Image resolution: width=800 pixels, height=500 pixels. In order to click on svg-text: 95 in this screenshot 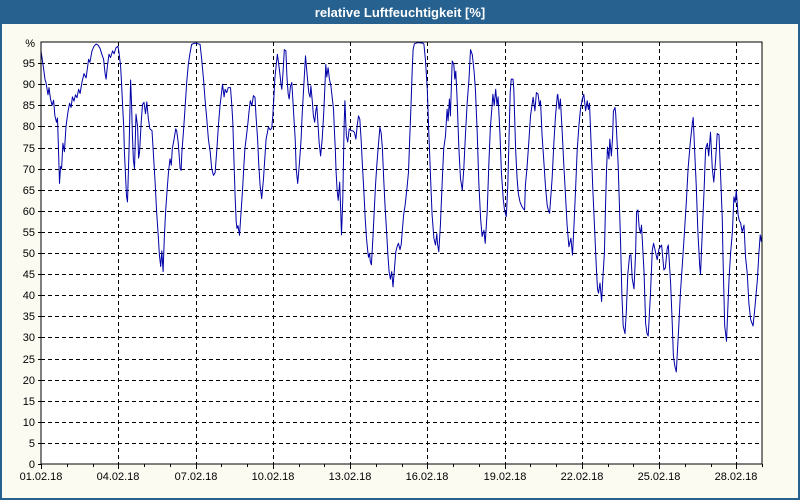, I will do `click(29, 64)`.